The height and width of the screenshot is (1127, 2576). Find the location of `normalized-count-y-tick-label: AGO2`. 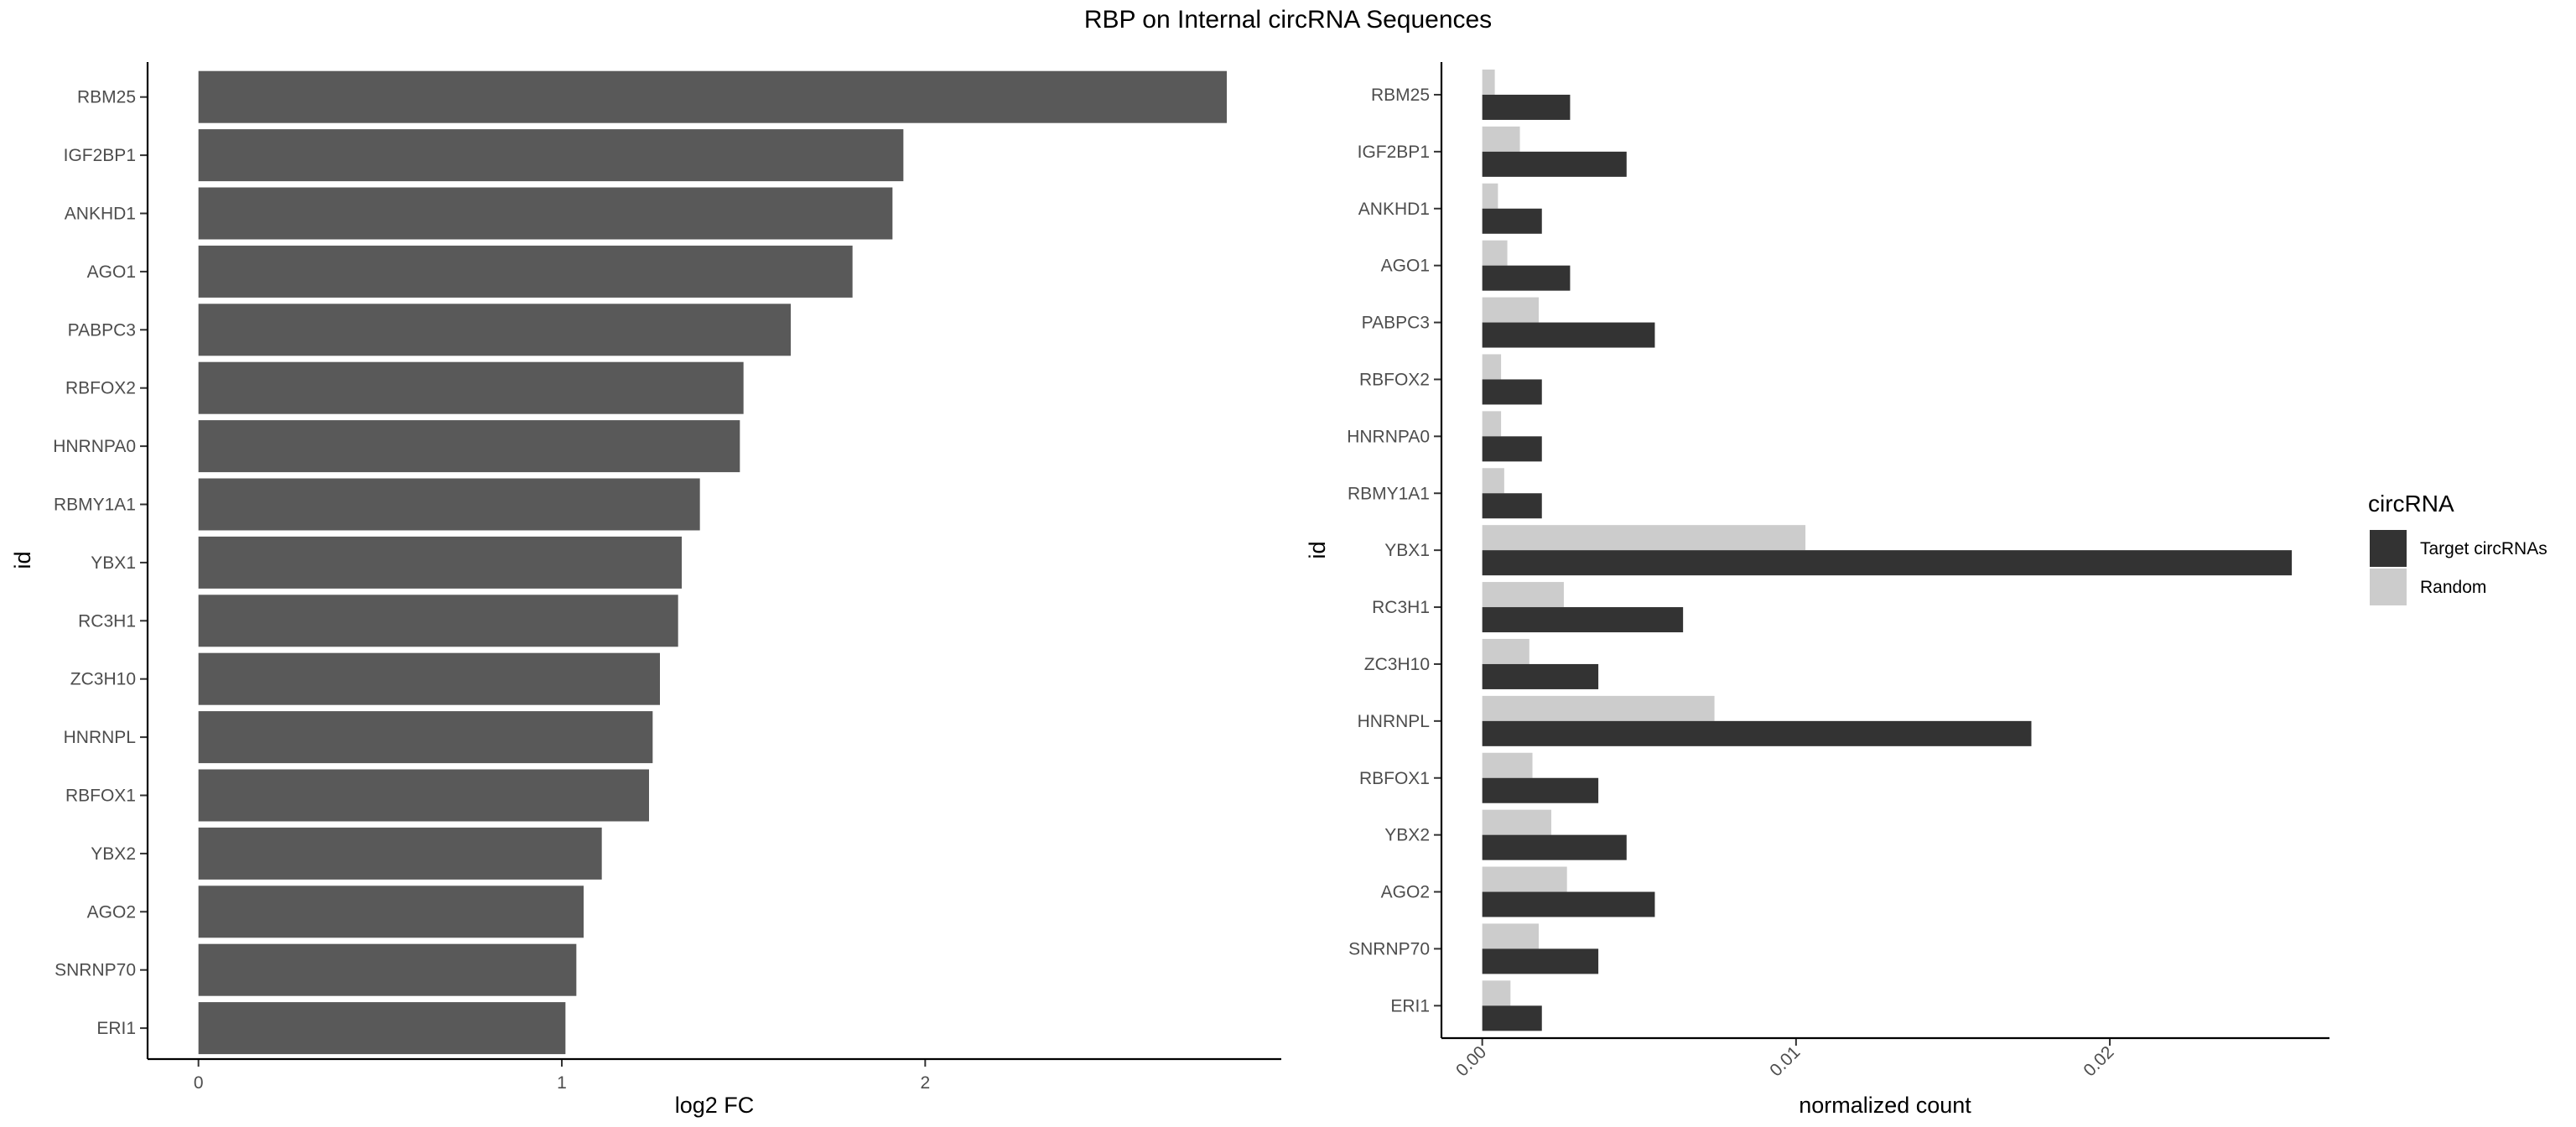

normalized-count-y-tick-label: AGO2 is located at coordinates (1405, 892).